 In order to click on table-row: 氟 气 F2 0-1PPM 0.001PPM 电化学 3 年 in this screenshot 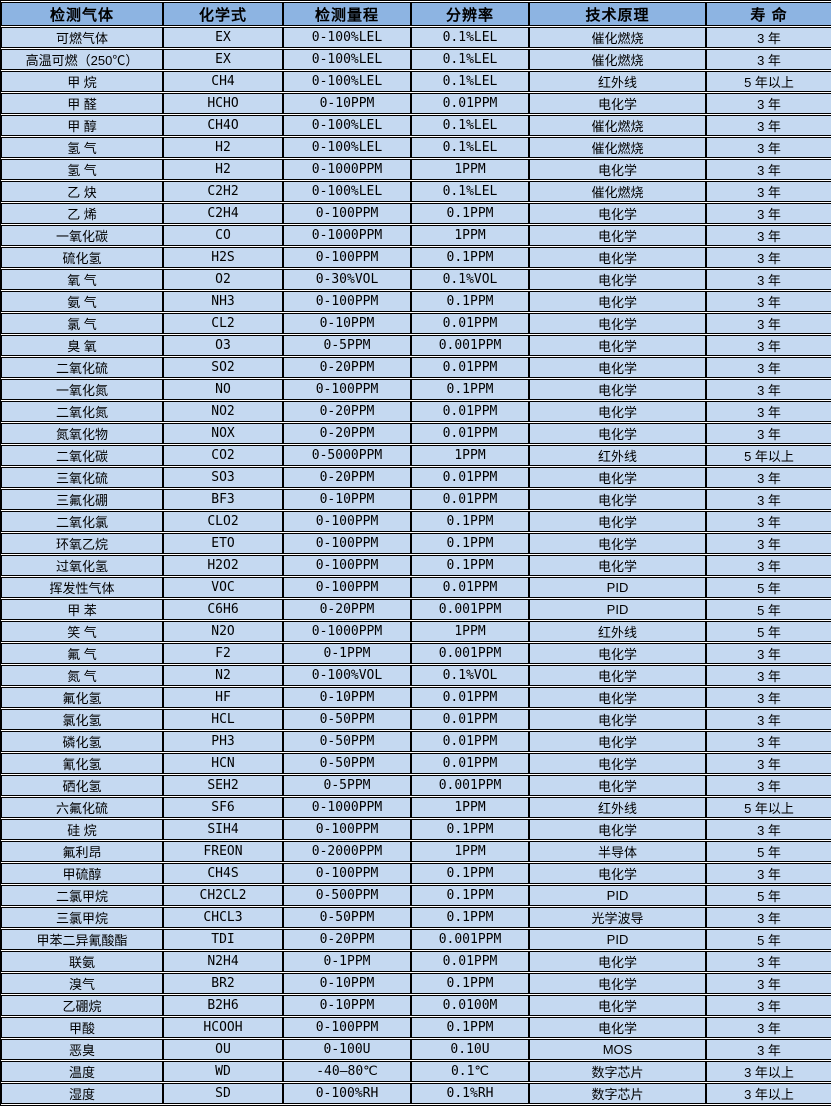, I will do `click(416, 653)`.